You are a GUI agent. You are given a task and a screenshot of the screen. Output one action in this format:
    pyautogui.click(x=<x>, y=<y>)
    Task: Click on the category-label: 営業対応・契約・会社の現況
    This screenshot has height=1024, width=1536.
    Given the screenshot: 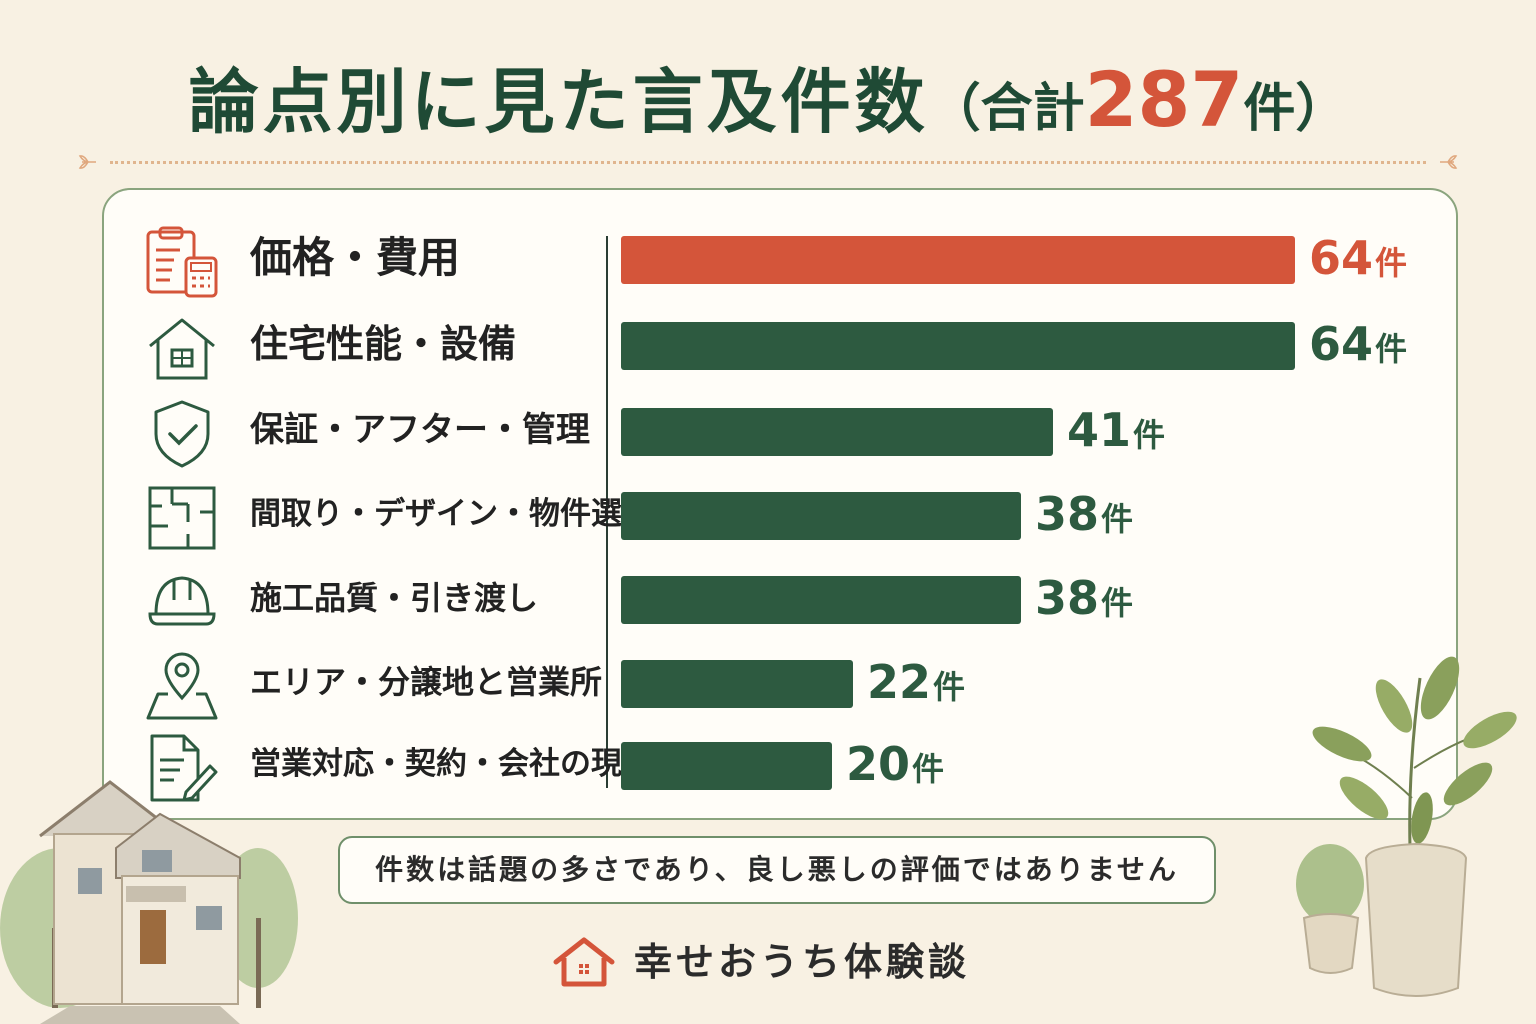 What is the action you would take?
    pyautogui.click(x=451, y=764)
    